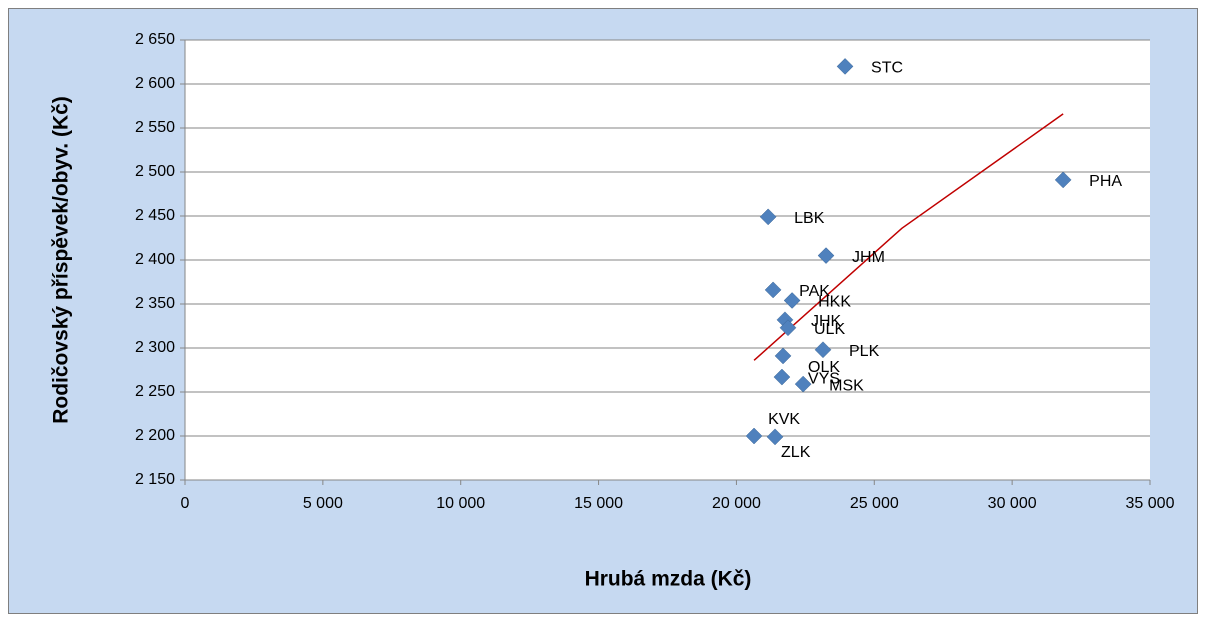 This screenshot has height=627, width=1206. Describe the element at coordinates (887, 68) in the screenshot. I see `point-label: STC` at that location.